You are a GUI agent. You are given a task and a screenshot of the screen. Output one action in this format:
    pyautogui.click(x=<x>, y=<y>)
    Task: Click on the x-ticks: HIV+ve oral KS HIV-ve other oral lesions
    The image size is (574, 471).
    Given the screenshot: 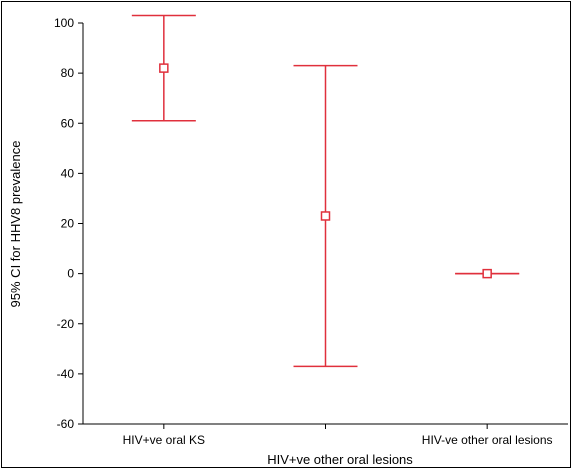 What is the action you would take?
    pyautogui.click(x=338, y=435)
    